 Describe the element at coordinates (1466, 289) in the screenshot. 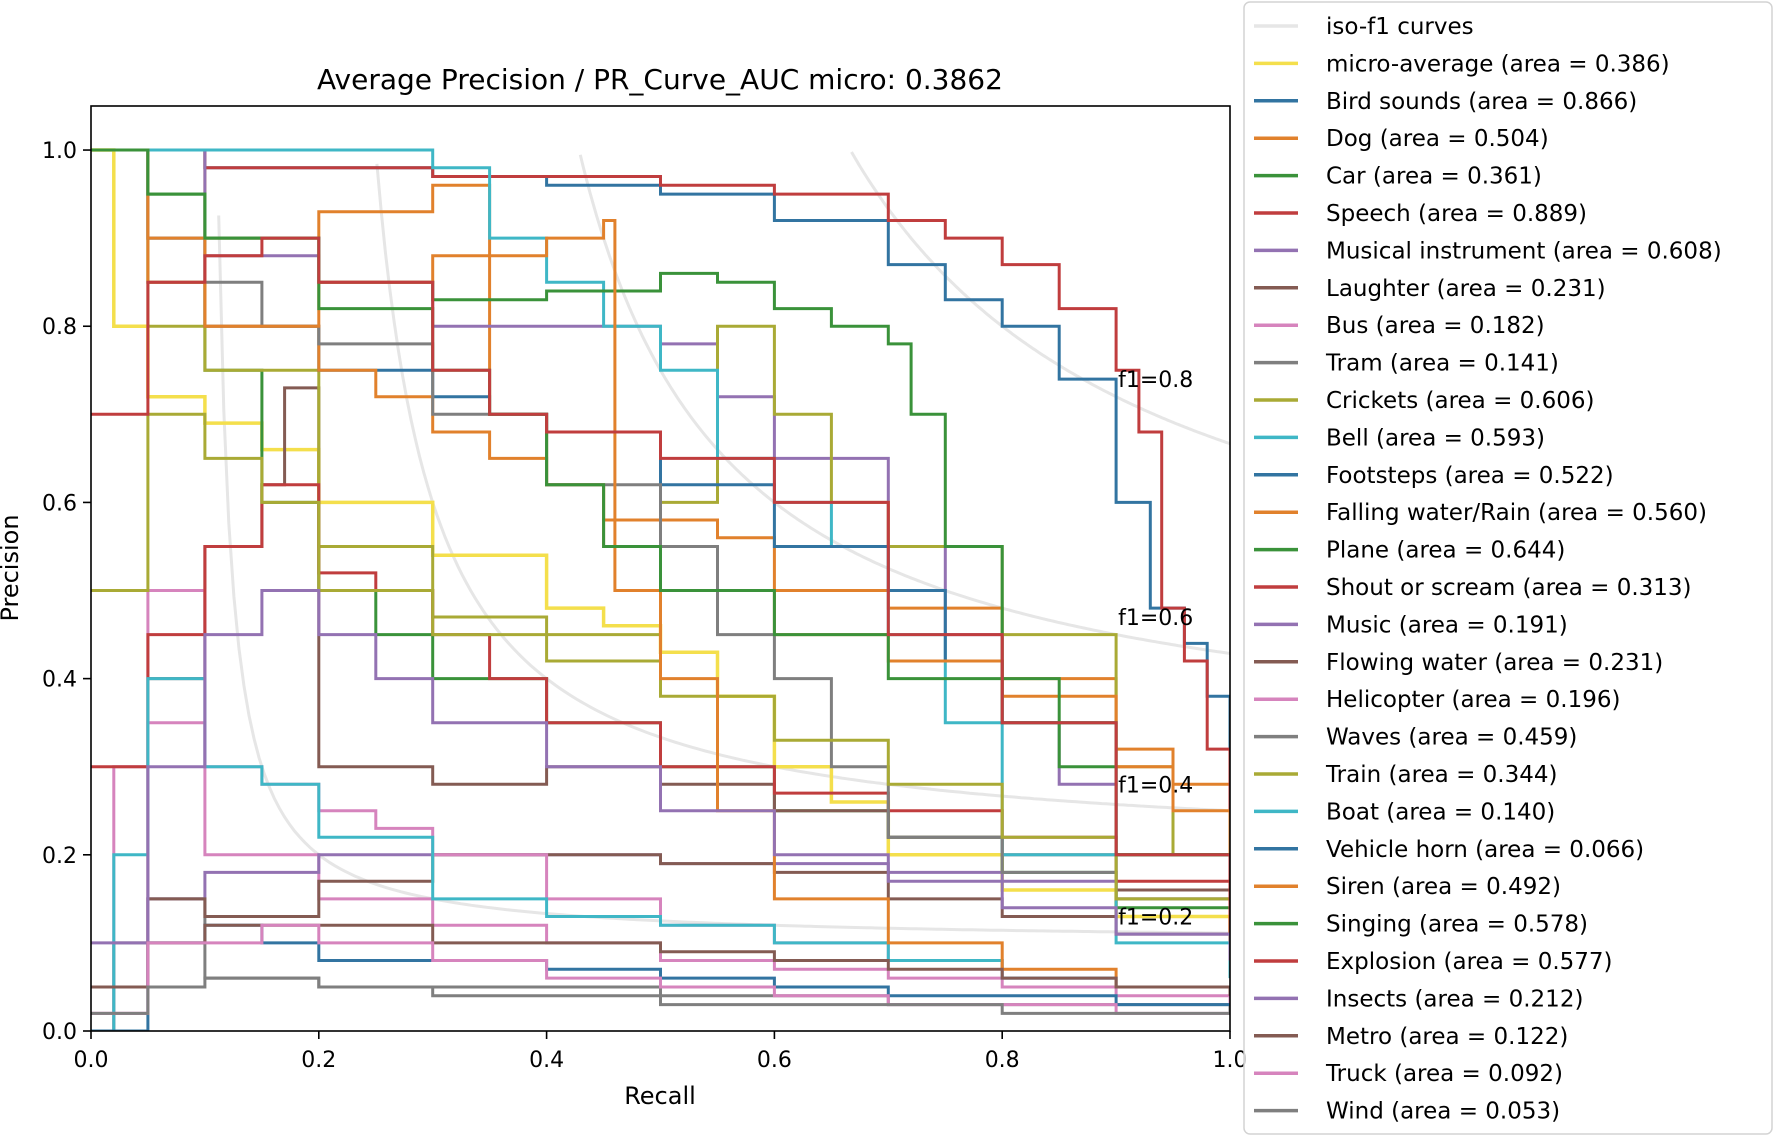

I see `legend-label: Laughter (area = 0.231)` at that location.